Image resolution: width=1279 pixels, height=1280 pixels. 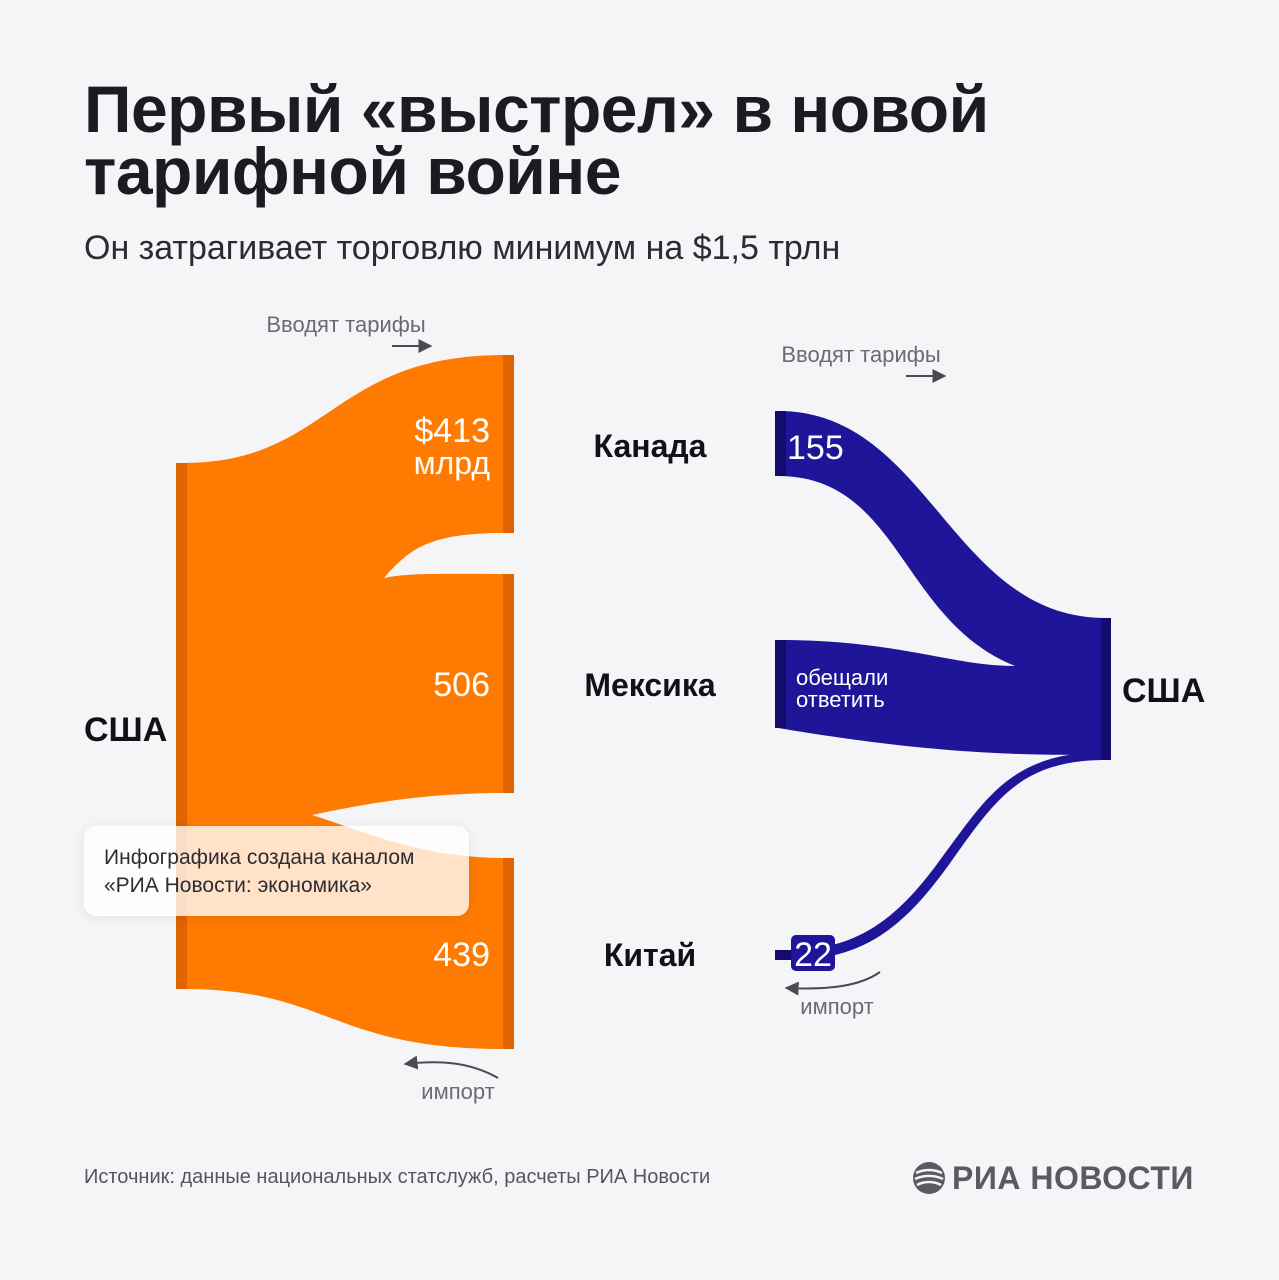 What do you see at coordinates (780, 443) in the screenshot?
I see `node-canada-right` at bounding box center [780, 443].